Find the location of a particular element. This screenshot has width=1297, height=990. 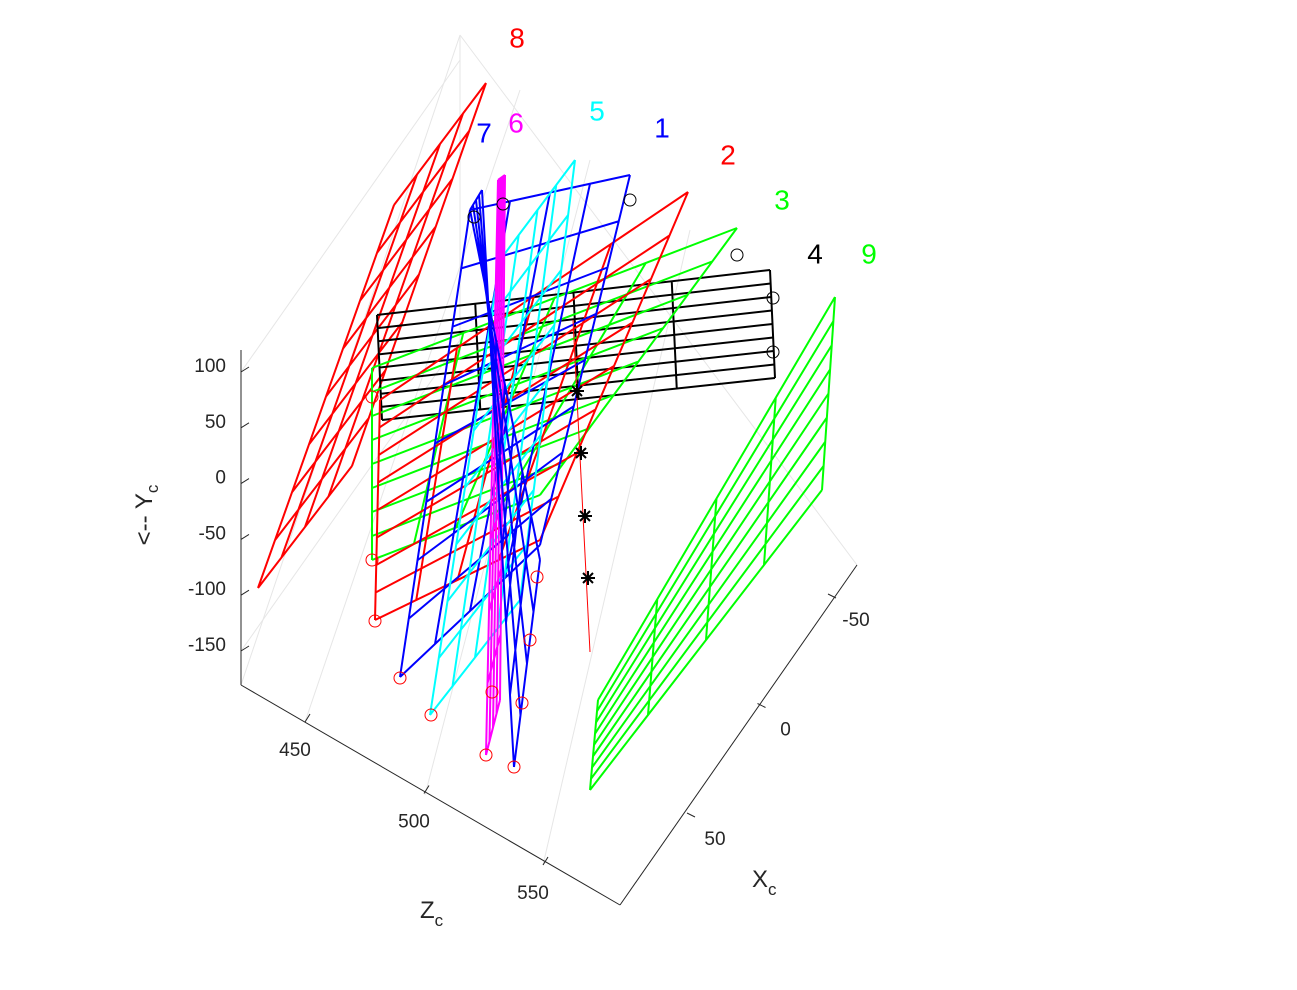

x-axis-label-text: X is located at coordinates (760, 879).